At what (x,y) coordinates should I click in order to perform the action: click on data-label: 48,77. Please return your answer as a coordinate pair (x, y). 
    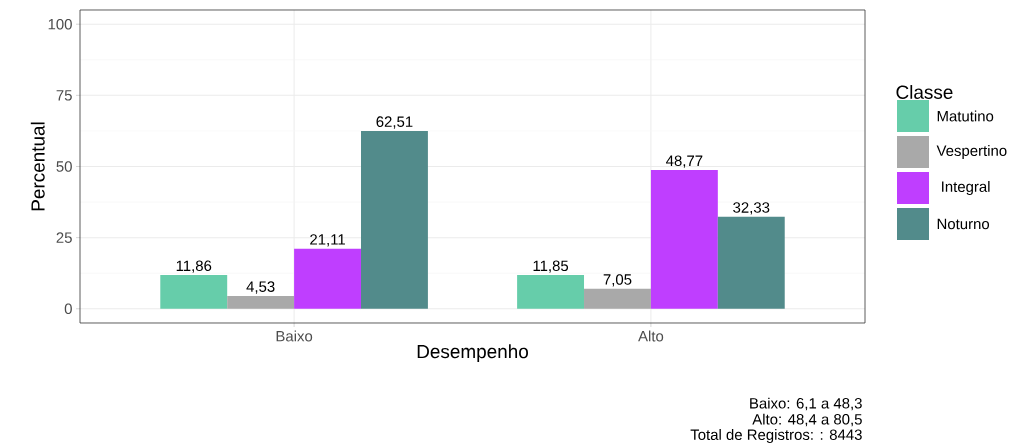
    Looking at the image, I should click on (684, 161).